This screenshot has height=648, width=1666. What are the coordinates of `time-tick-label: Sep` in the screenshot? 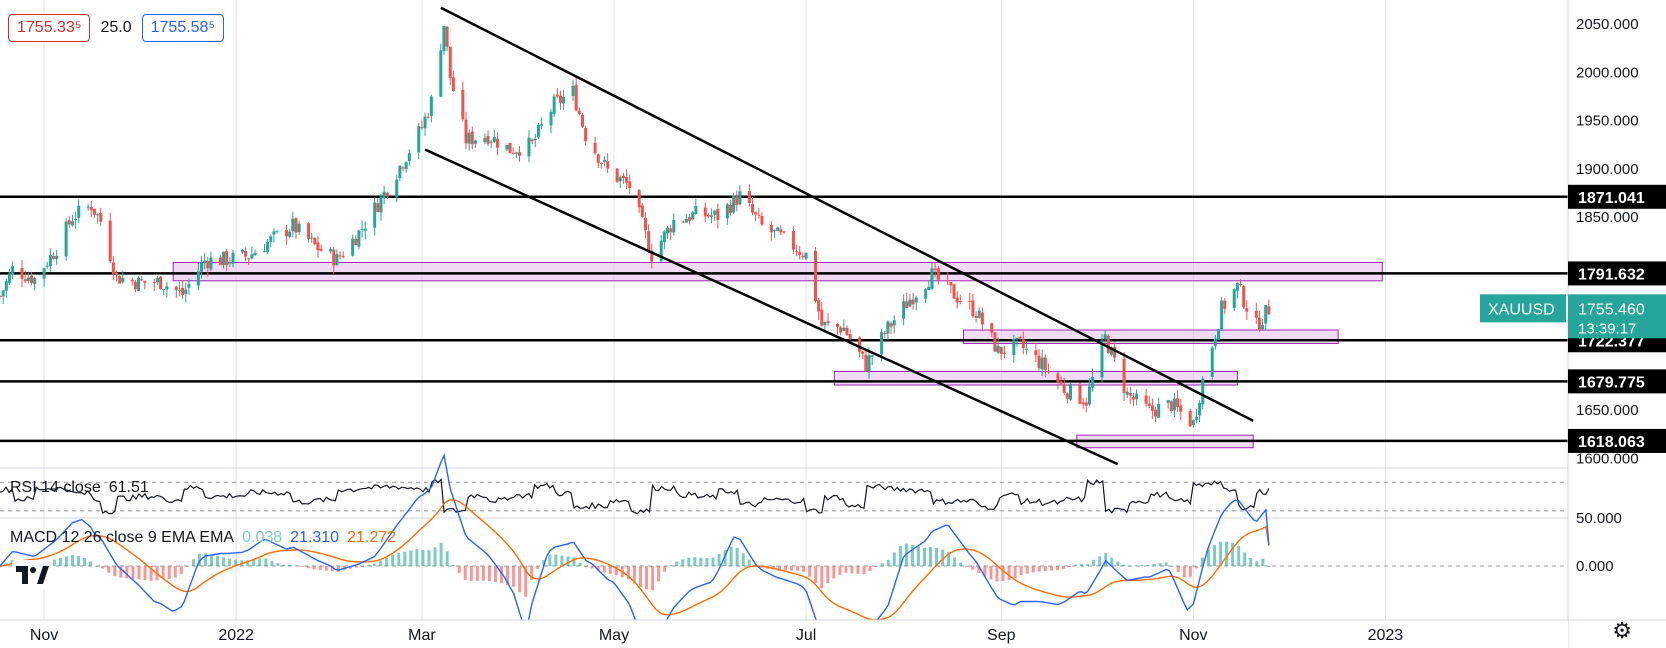 It's located at (1001, 635).